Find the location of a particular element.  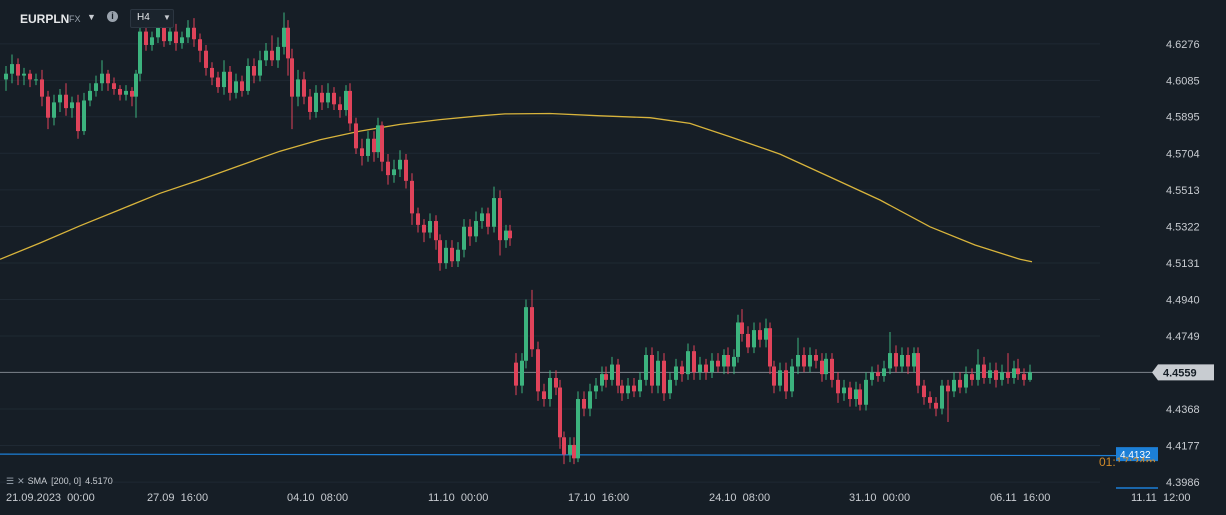

indicator-name: SMA is located at coordinates (37, 481).